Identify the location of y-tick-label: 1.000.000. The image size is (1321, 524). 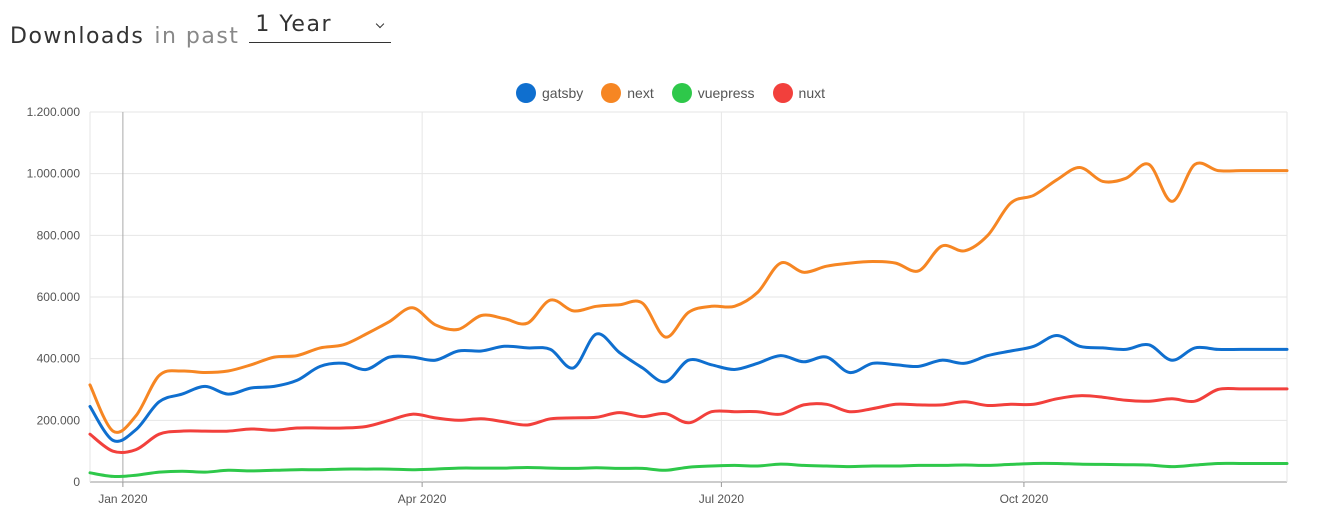
(54, 174).